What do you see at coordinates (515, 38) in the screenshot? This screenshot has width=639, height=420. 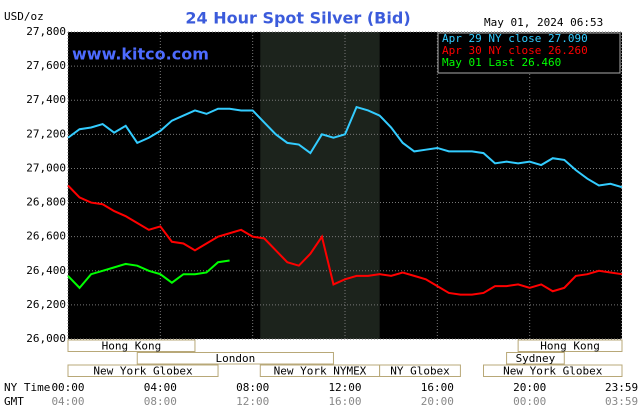 I see `legend-entry: Apr 29 NY close 27.090` at bounding box center [515, 38].